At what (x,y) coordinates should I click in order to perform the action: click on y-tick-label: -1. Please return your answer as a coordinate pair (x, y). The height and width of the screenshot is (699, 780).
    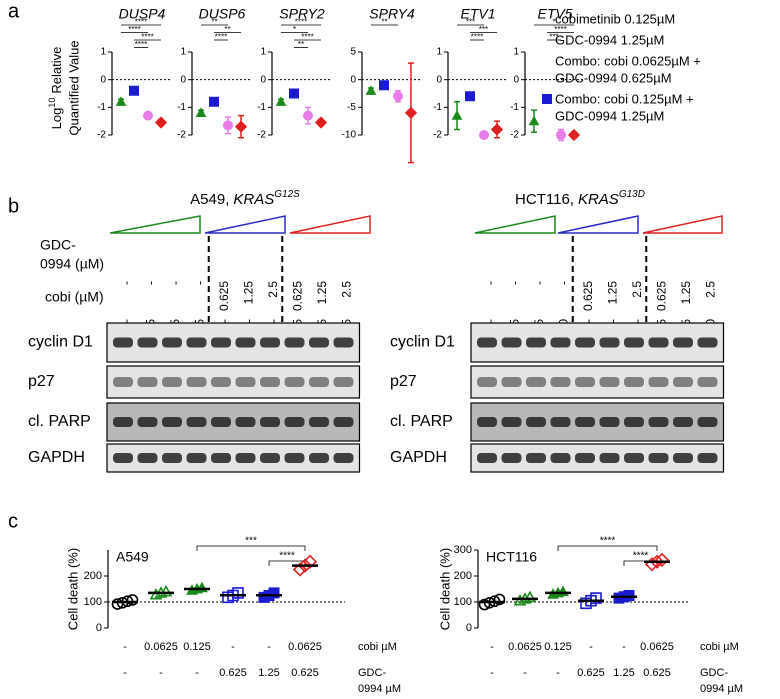
    Looking at the image, I should click on (261, 107).